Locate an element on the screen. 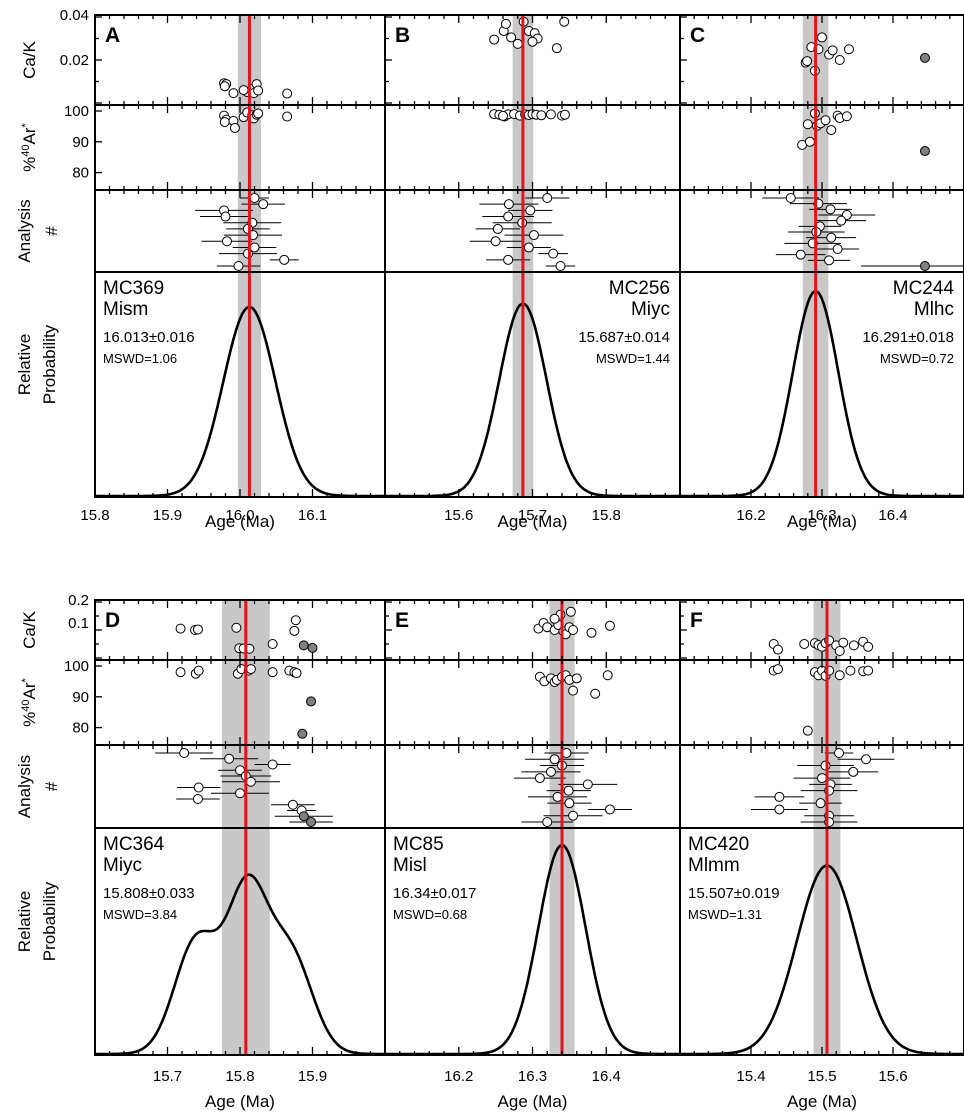 Image resolution: width=964 pixels, height=1114 pixels. x-tick-label: 15.6 is located at coordinates (458, 515).